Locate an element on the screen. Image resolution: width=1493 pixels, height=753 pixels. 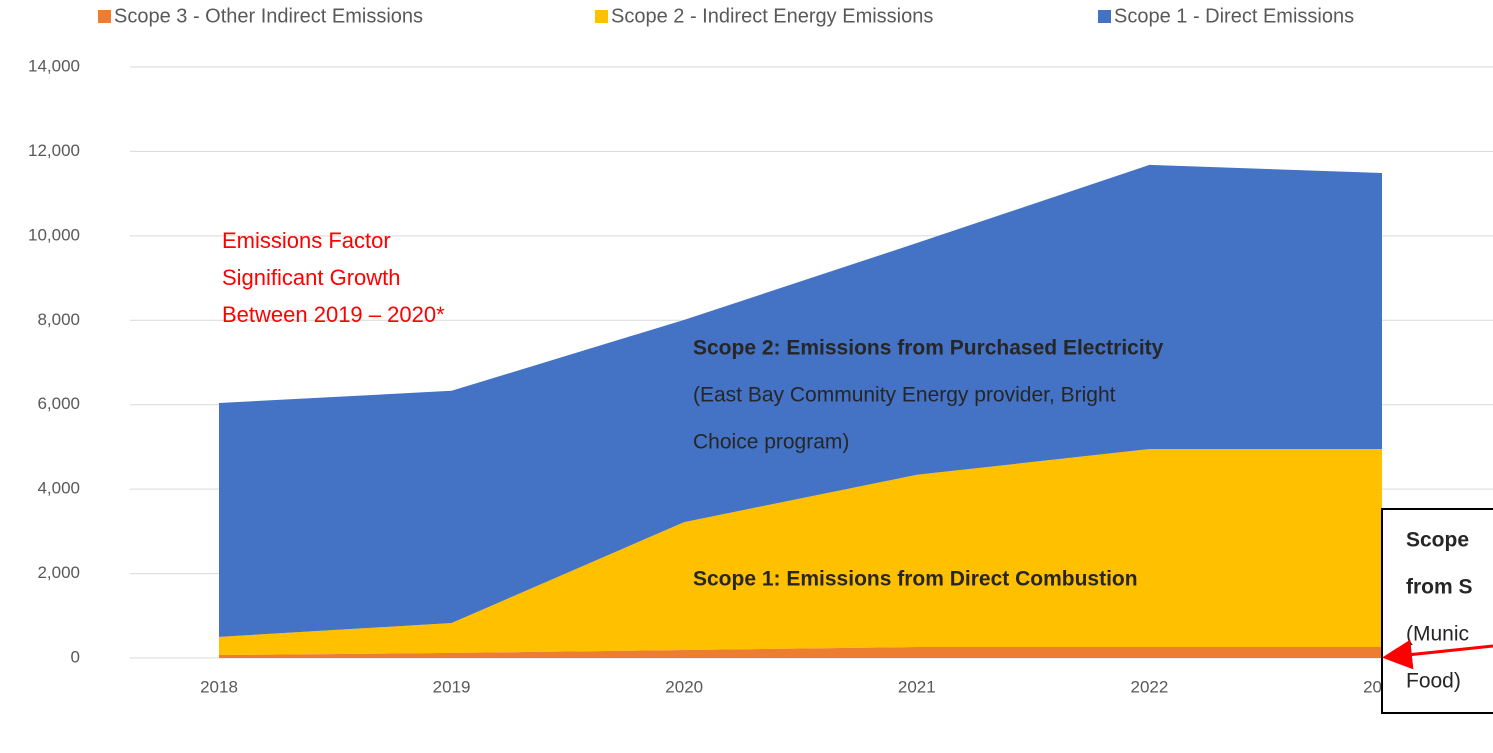
annotation: Scope is located at coordinates (1437, 540).